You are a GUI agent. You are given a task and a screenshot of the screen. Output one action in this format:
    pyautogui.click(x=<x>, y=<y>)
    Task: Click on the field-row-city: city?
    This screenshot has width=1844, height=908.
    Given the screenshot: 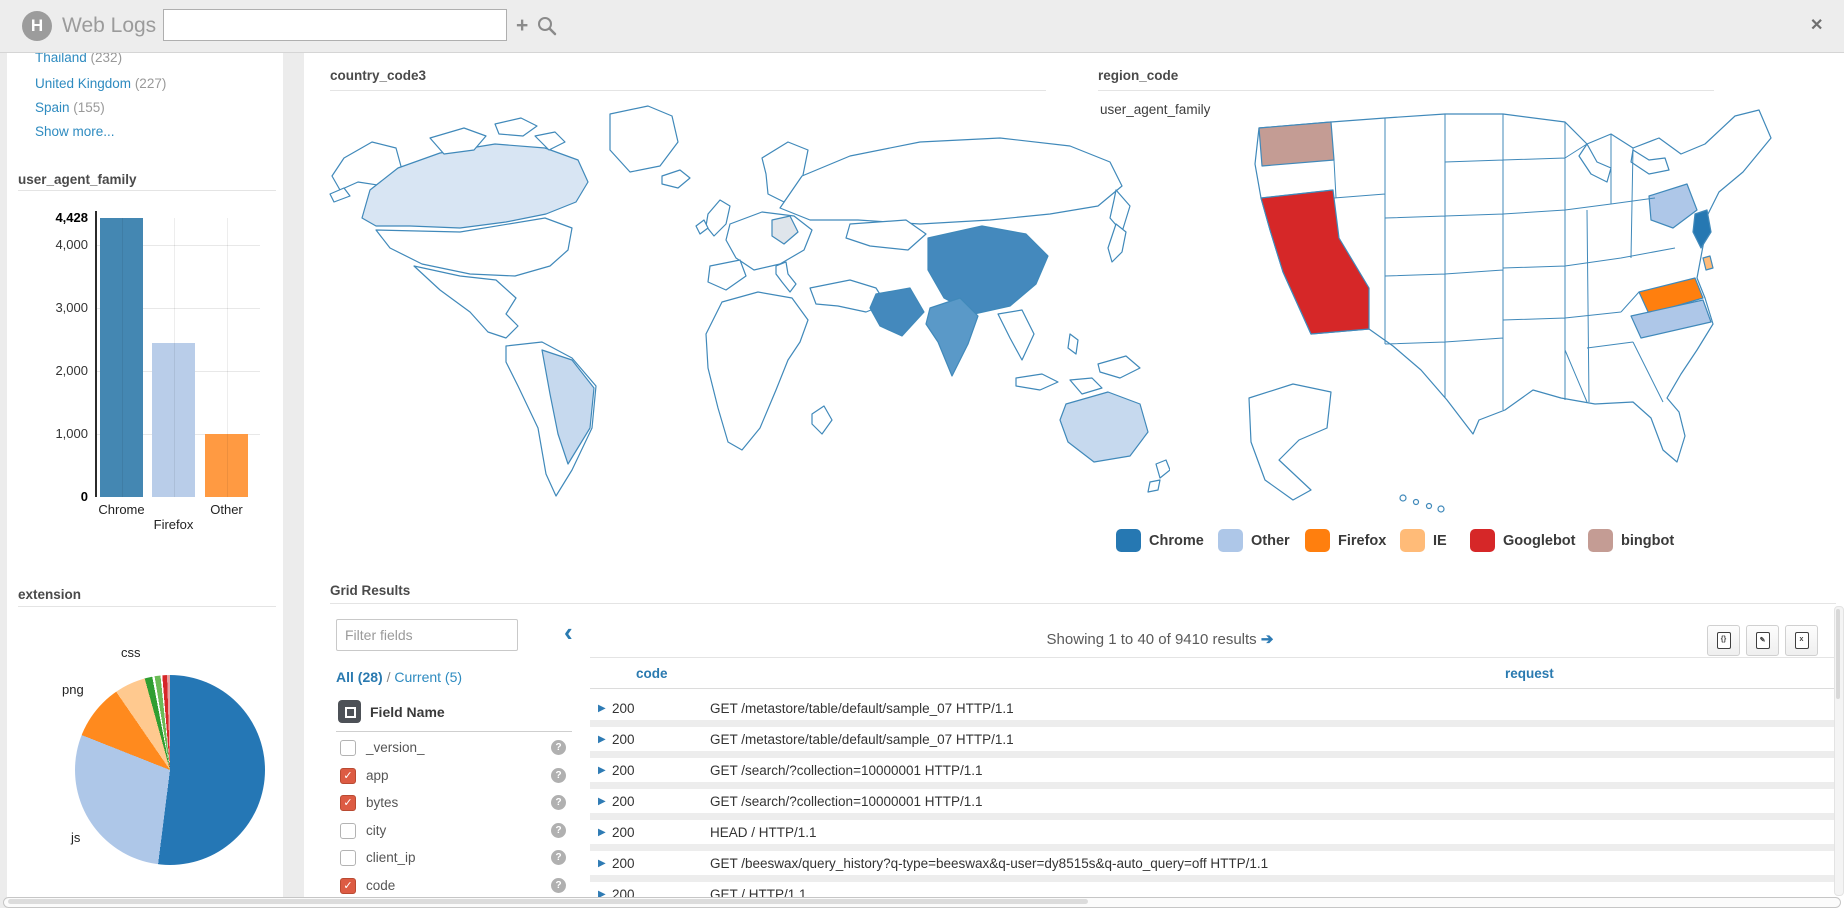 What is the action you would take?
    pyautogui.click(x=454, y=833)
    